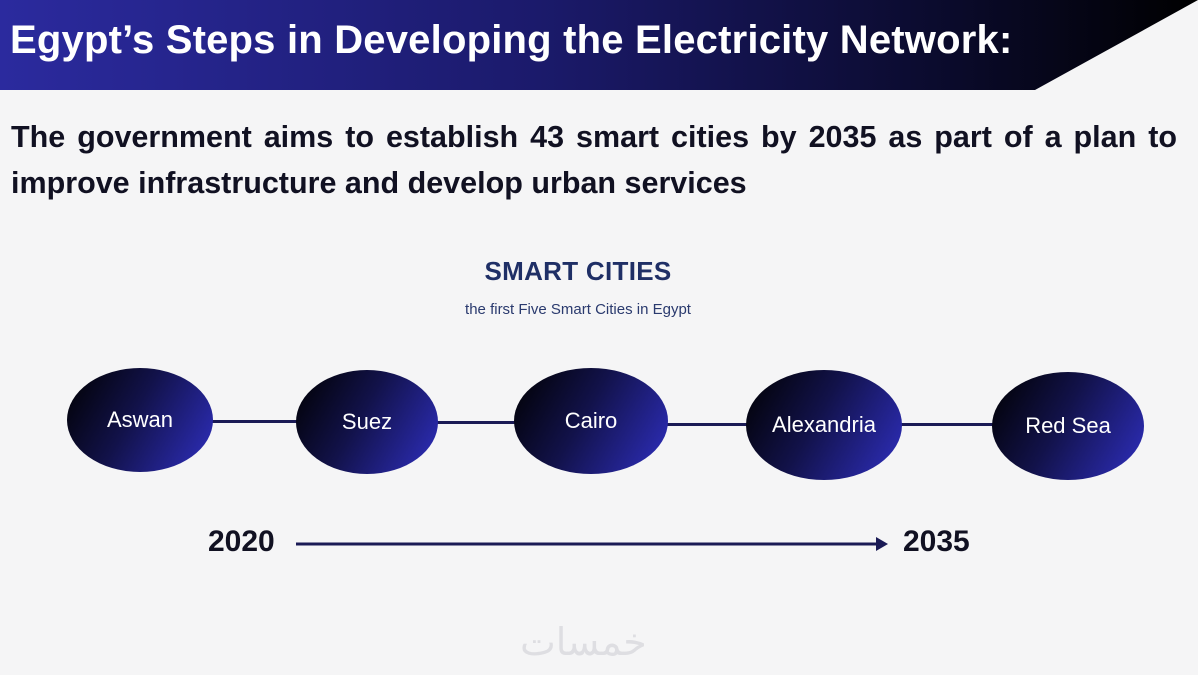 Image resolution: width=1198 pixels, height=675 pixels. I want to click on city-node: Suez, so click(367, 422).